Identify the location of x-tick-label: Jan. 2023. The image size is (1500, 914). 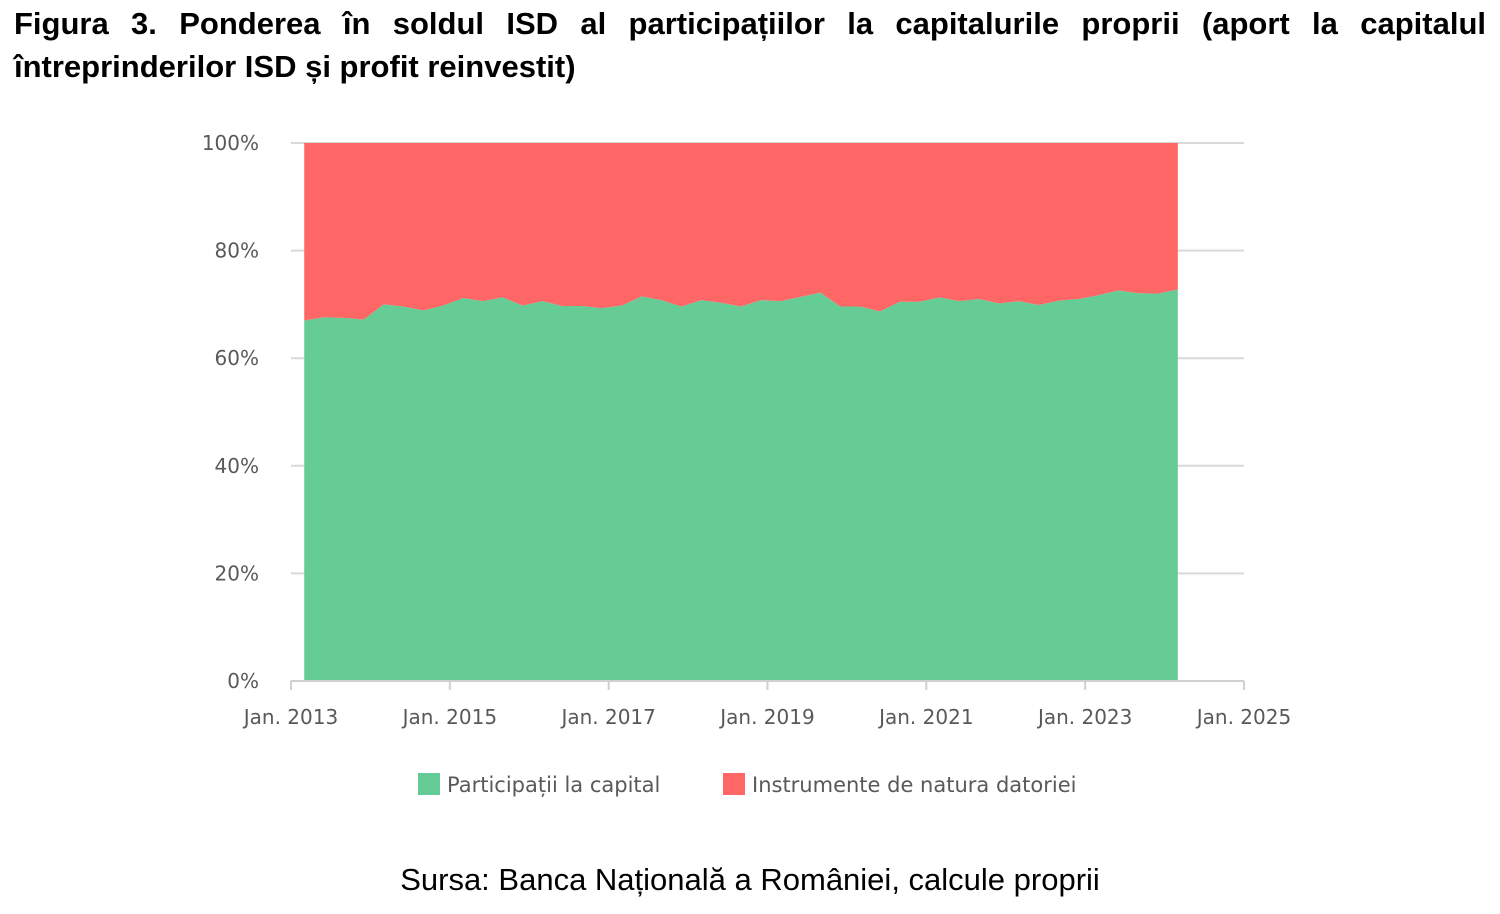
(1084, 717).